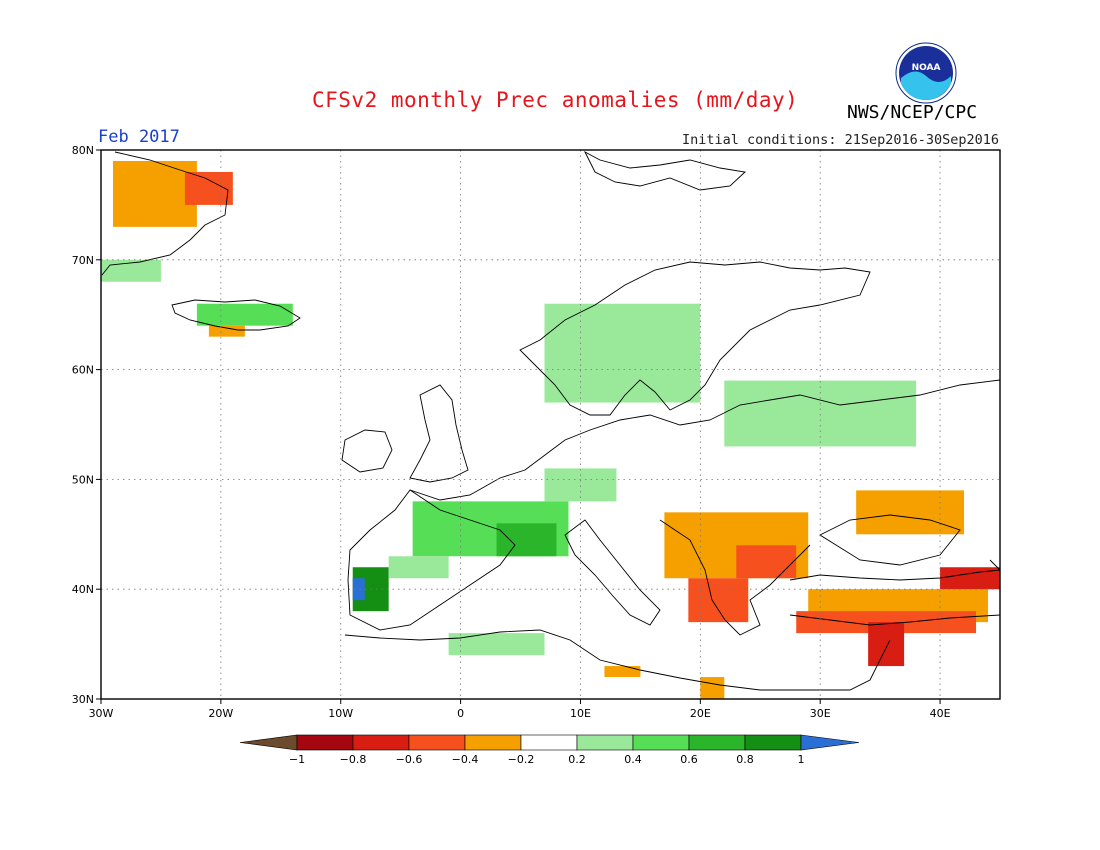 This screenshot has height=850, width=1100. Describe the element at coordinates (801, 759) in the screenshot. I see `colorbar-label: 1` at that location.